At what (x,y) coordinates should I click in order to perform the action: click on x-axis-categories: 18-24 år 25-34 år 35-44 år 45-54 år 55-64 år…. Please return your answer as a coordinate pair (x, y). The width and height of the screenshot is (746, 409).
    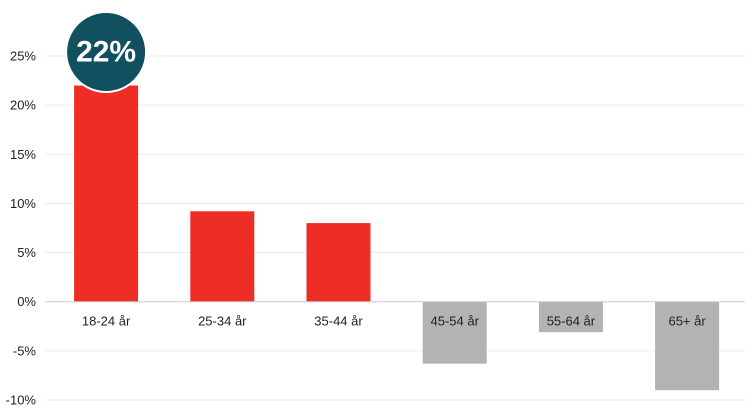
    Looking at the image, I should click on (394, 321).